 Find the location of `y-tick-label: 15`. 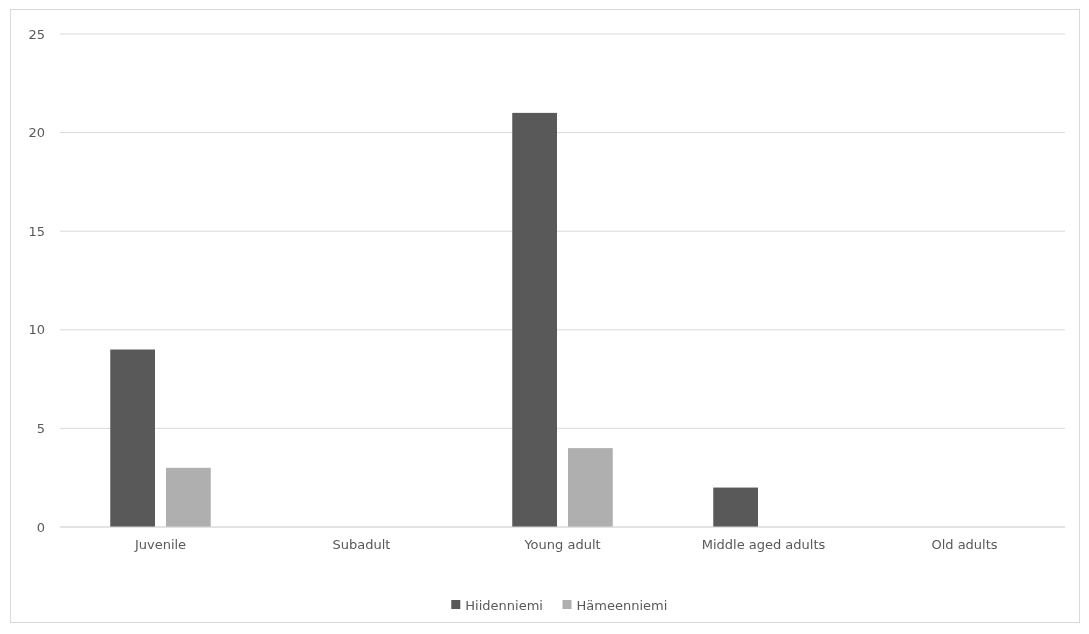

y-tick-label: 15 is located at coordinates (36, 231).